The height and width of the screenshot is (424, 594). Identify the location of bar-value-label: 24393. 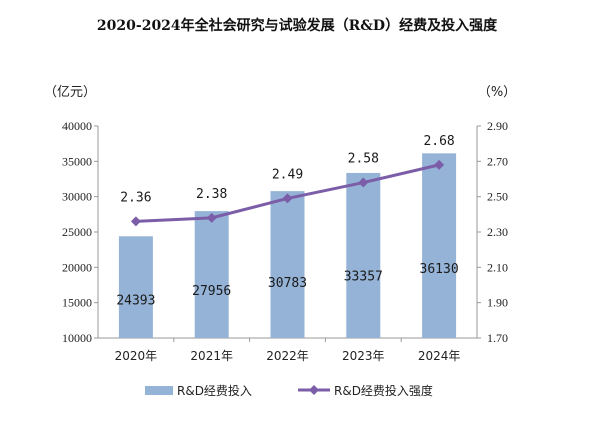
(135, 300).